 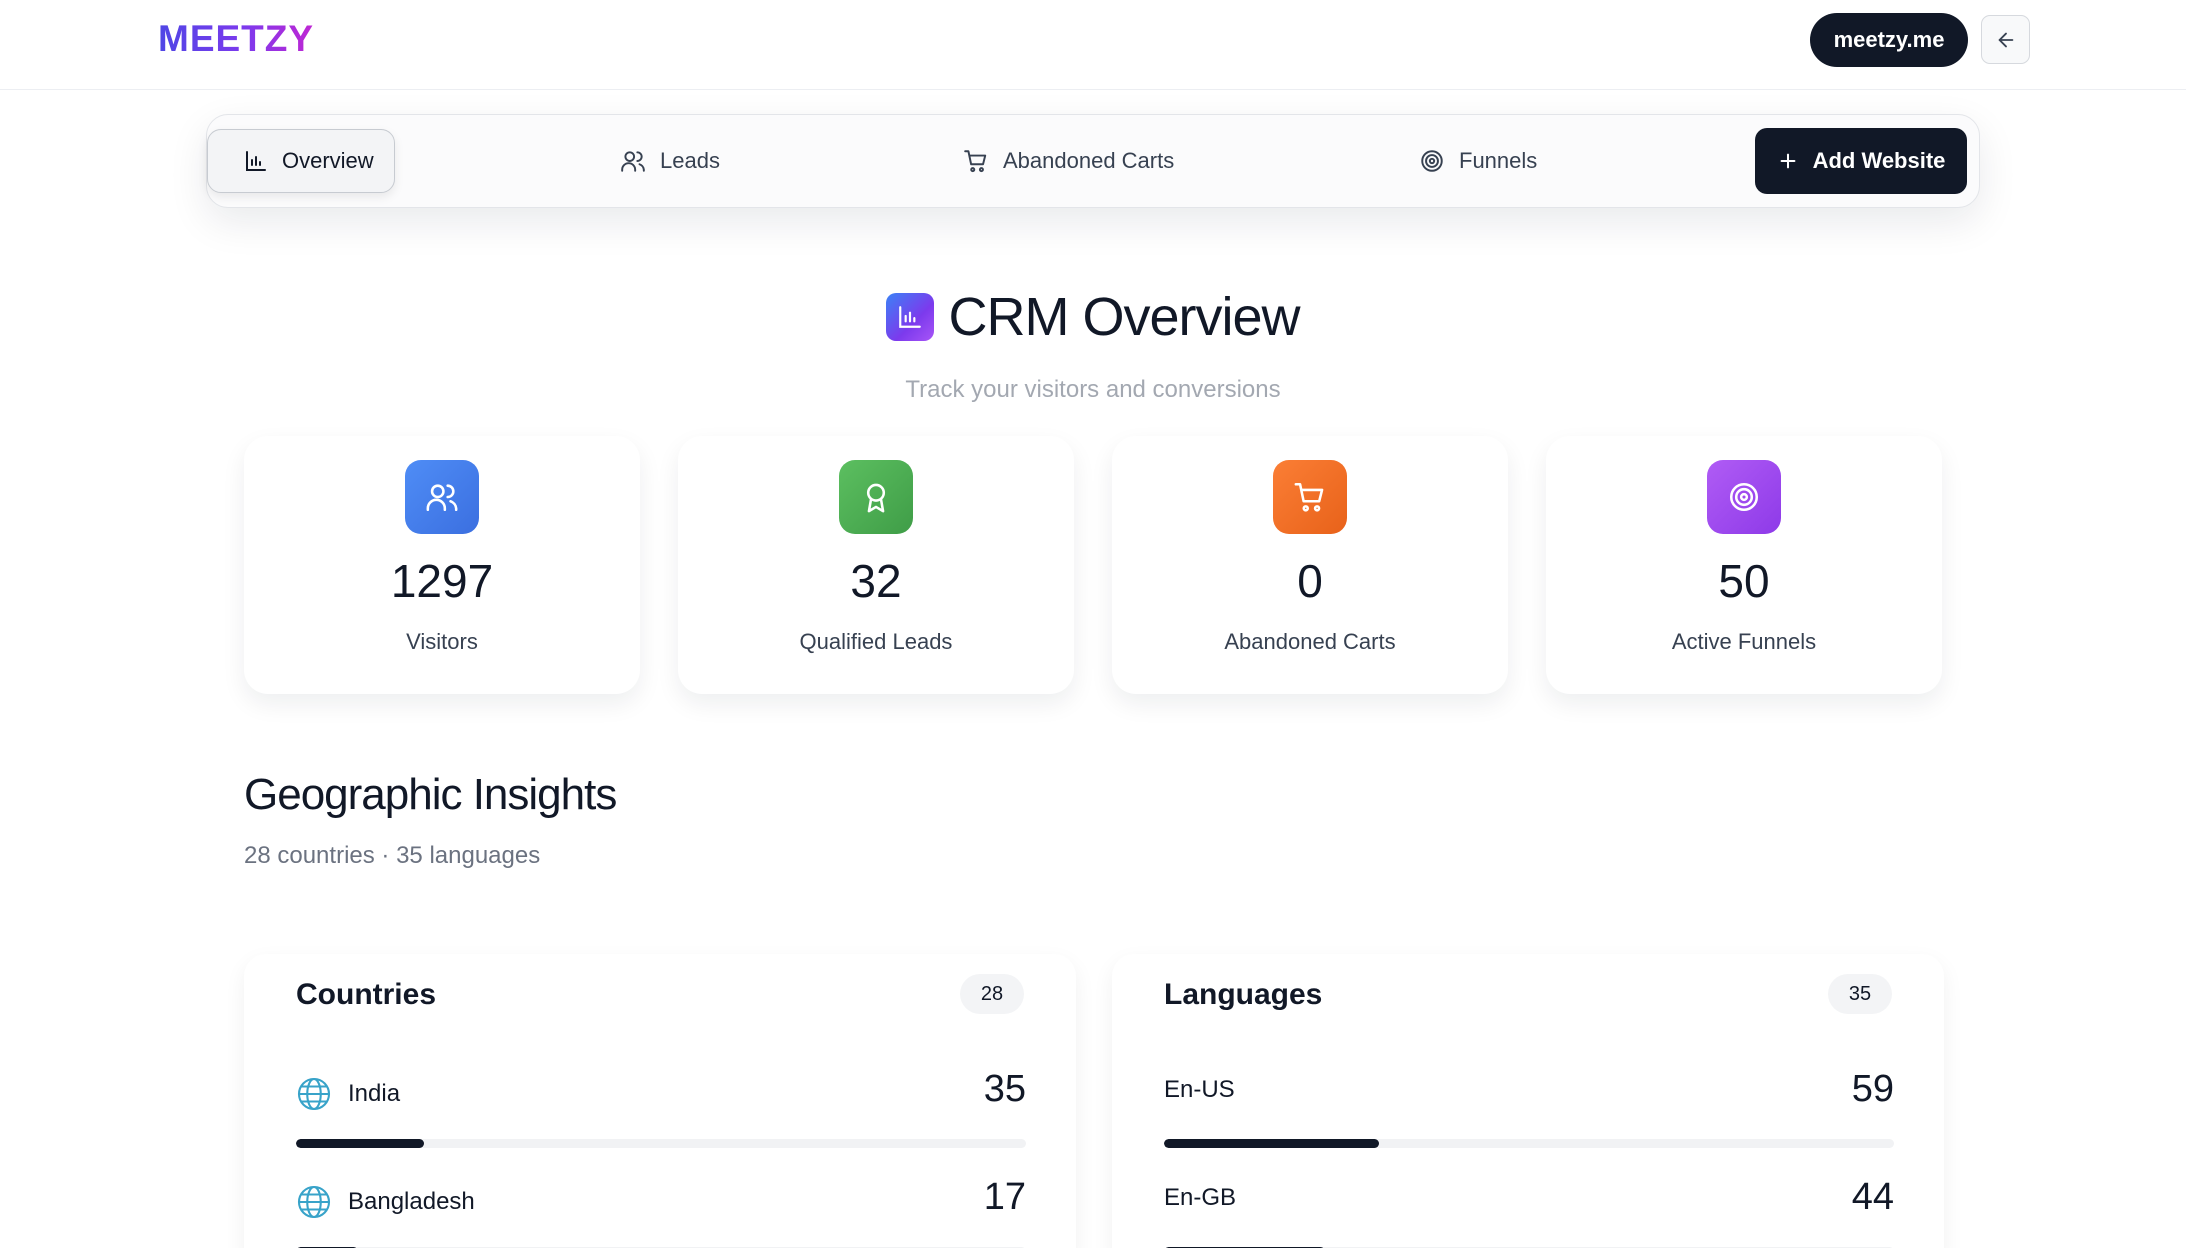 I want to click on add-website-button: Add Website, so click(x=1861, y=161).